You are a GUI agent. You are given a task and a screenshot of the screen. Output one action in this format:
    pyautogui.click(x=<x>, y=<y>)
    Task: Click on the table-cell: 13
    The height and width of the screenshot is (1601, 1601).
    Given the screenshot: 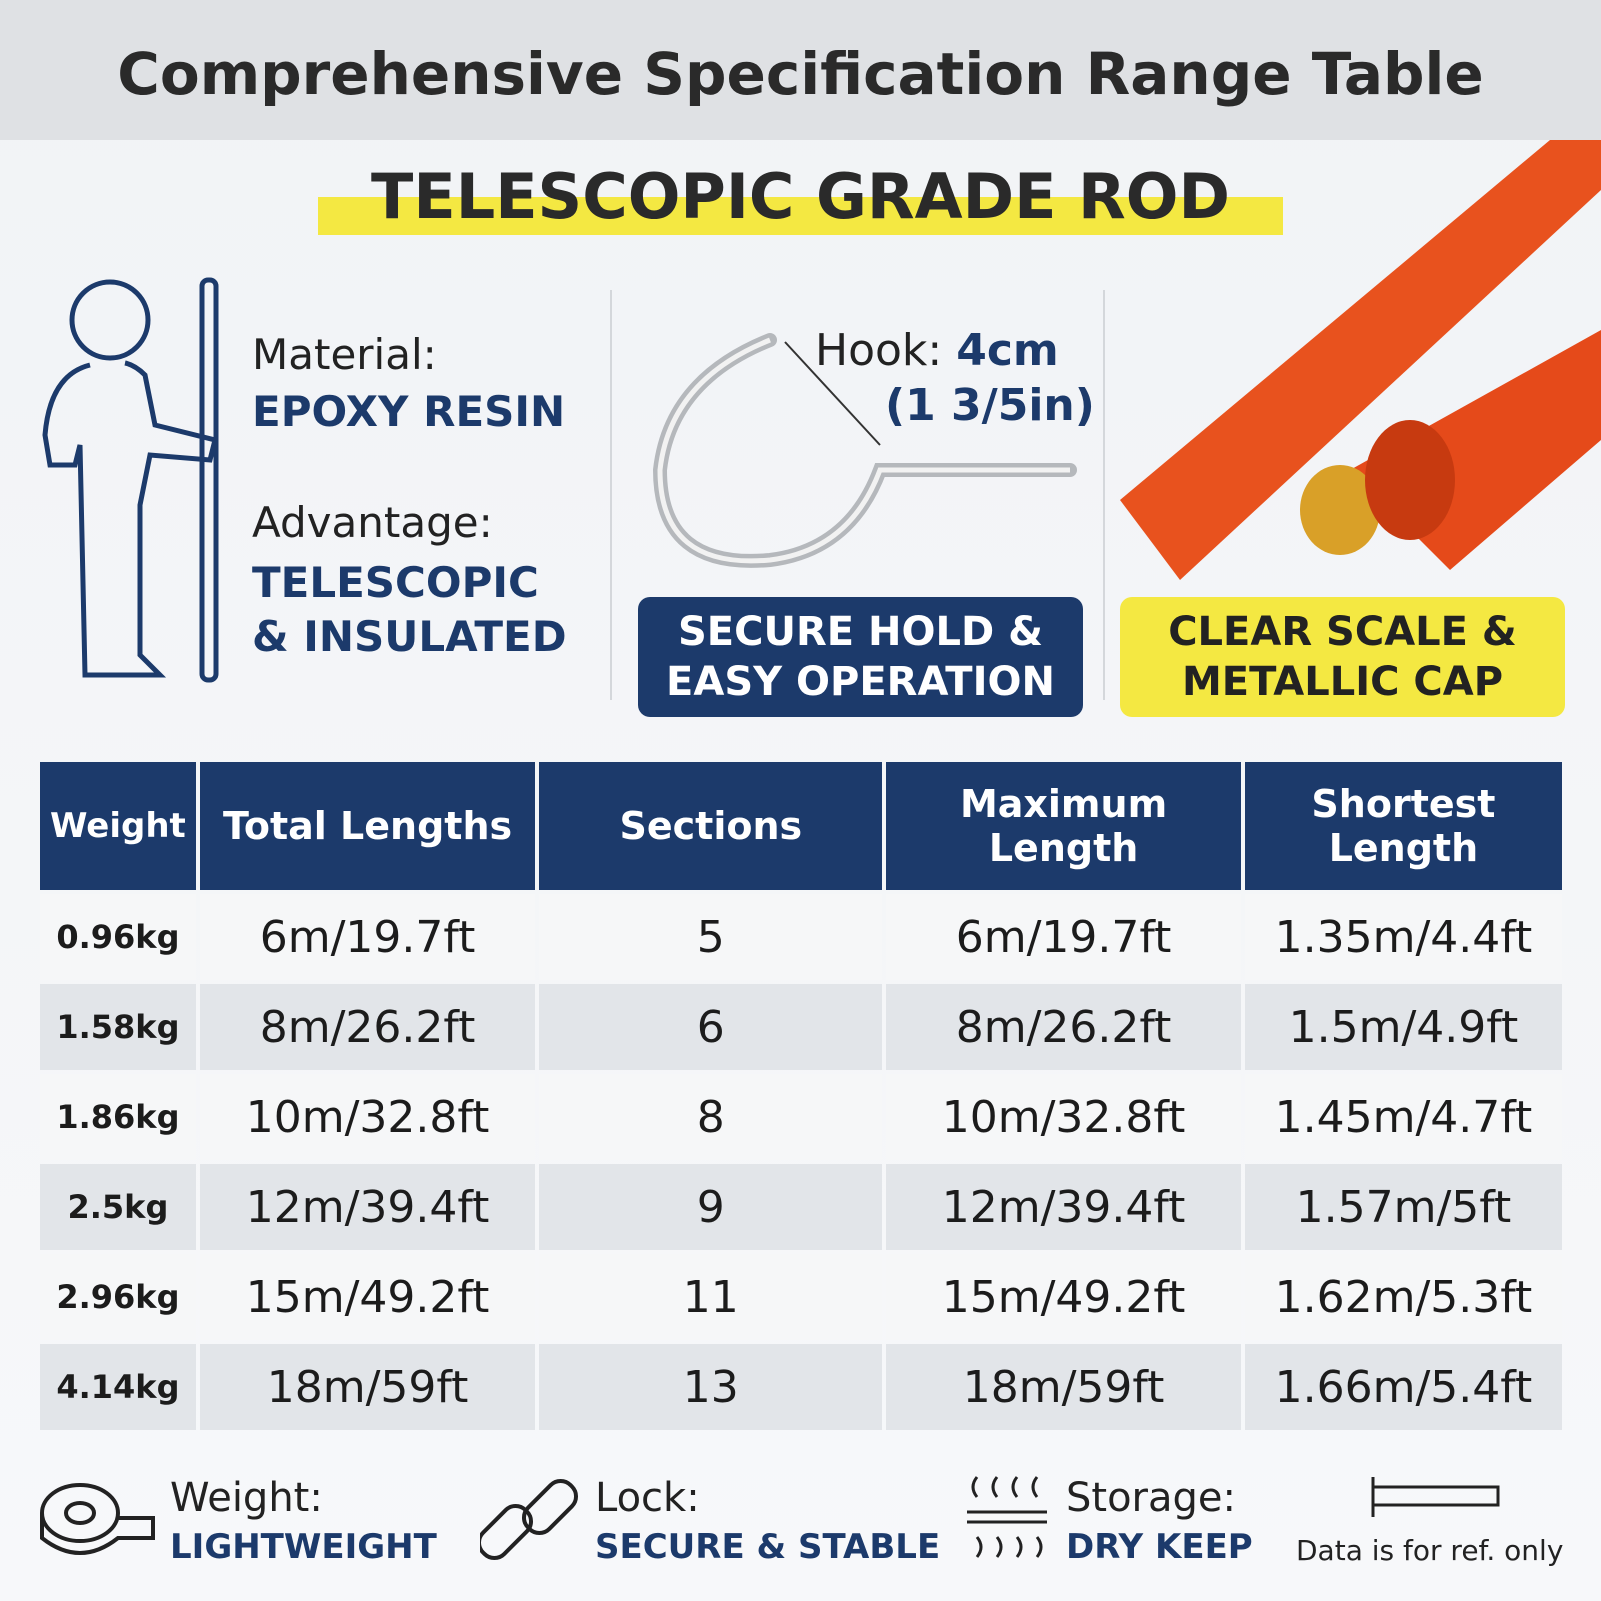 What is the action you would take?
    pyautogui.click(x=711, y=1387)
    